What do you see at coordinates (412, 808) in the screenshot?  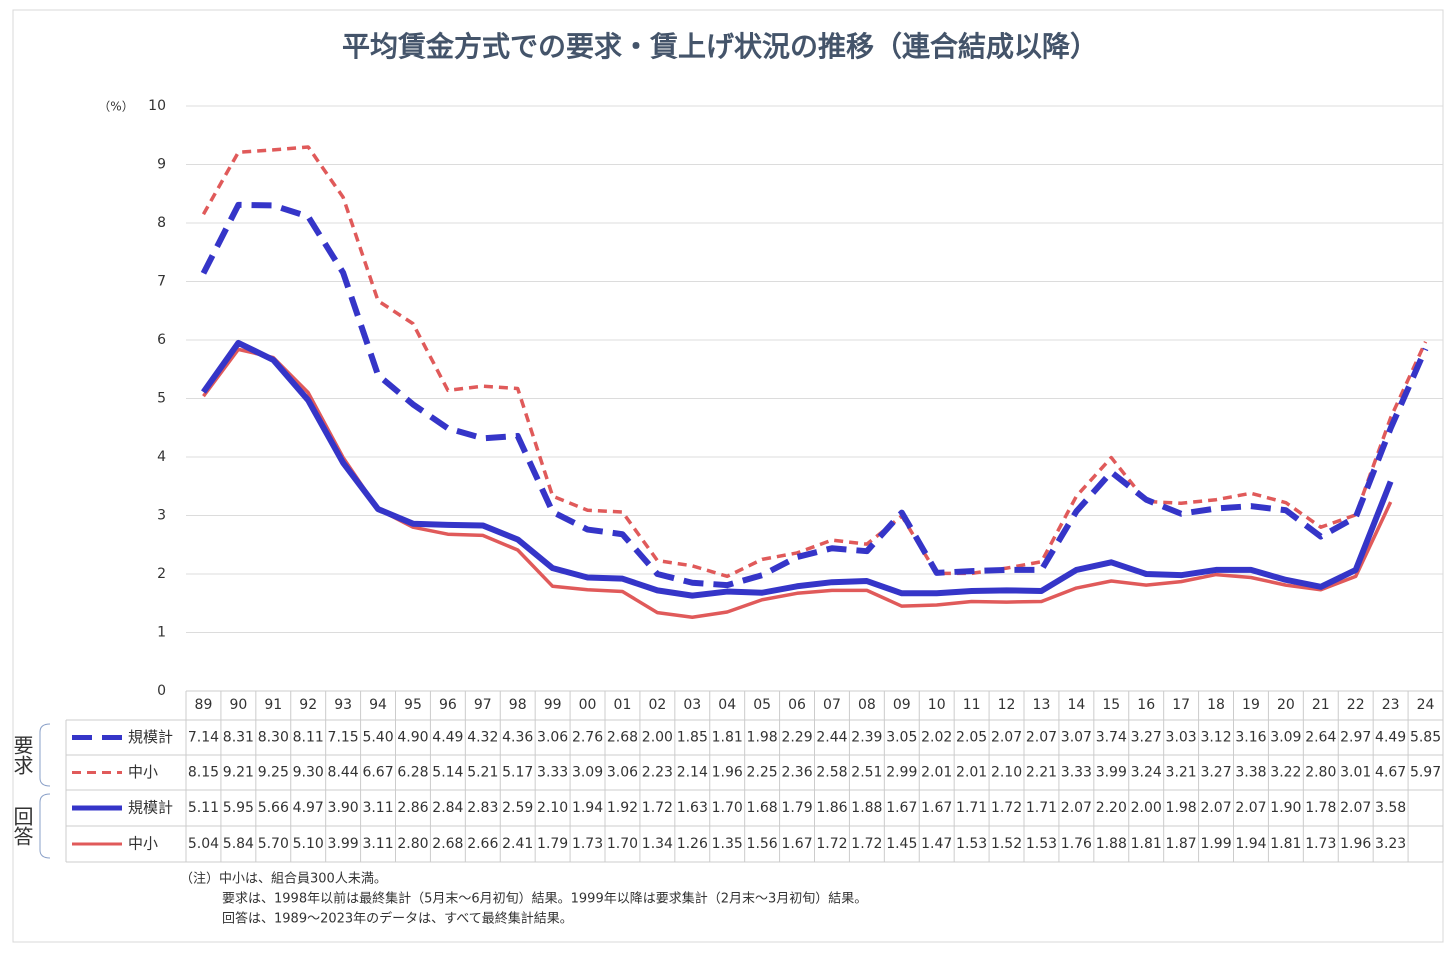 I see `table-value: 2.86` at bounding box center [412, 808].